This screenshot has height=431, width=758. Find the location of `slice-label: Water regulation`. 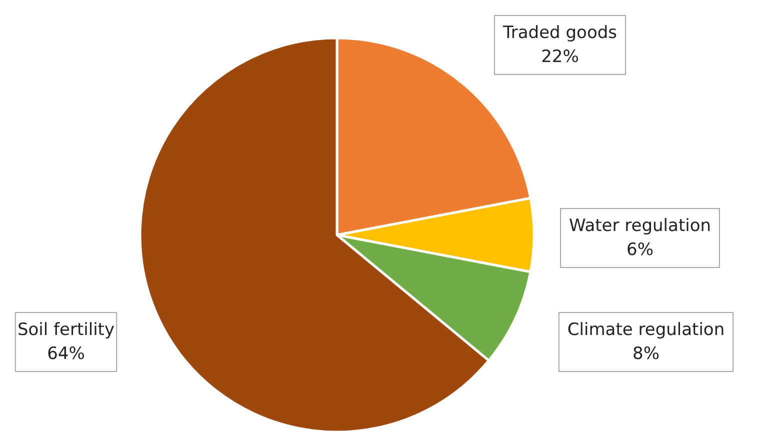

slice-label: Water regulation is located at coordinates (640, 226).